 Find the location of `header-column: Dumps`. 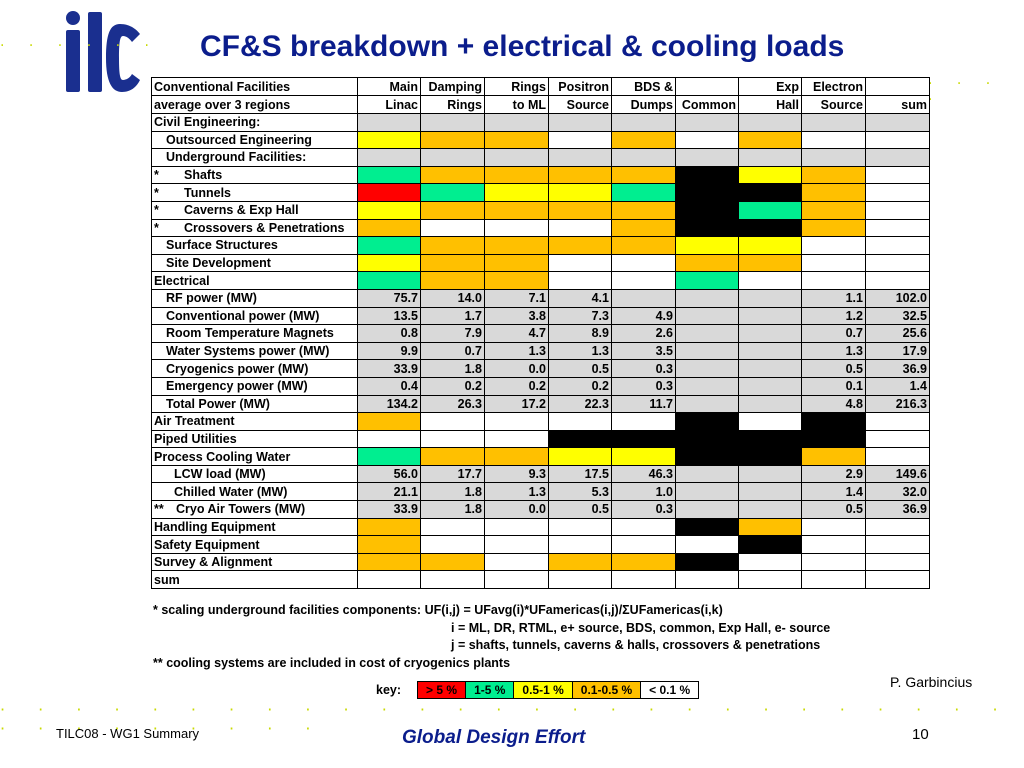

header-column: Dumps is located at coordinates (643, 104).